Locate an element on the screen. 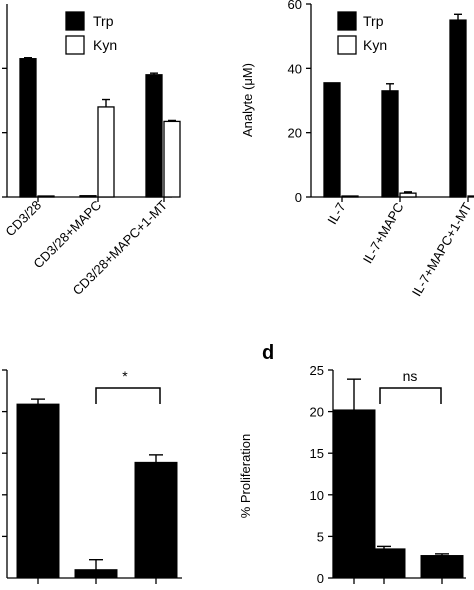  panel-d-letter: d is located at coordinates (268, 353).